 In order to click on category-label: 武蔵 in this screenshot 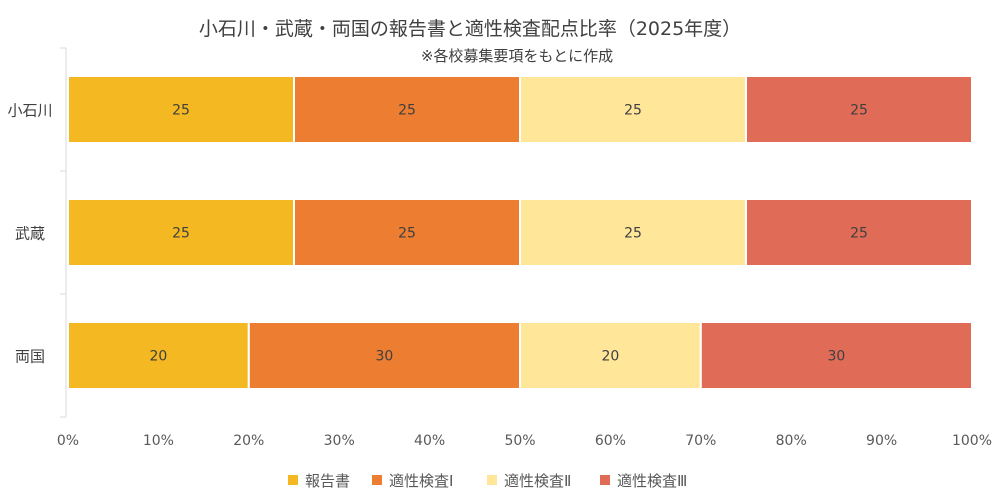, I will do `click(30, 234)`.